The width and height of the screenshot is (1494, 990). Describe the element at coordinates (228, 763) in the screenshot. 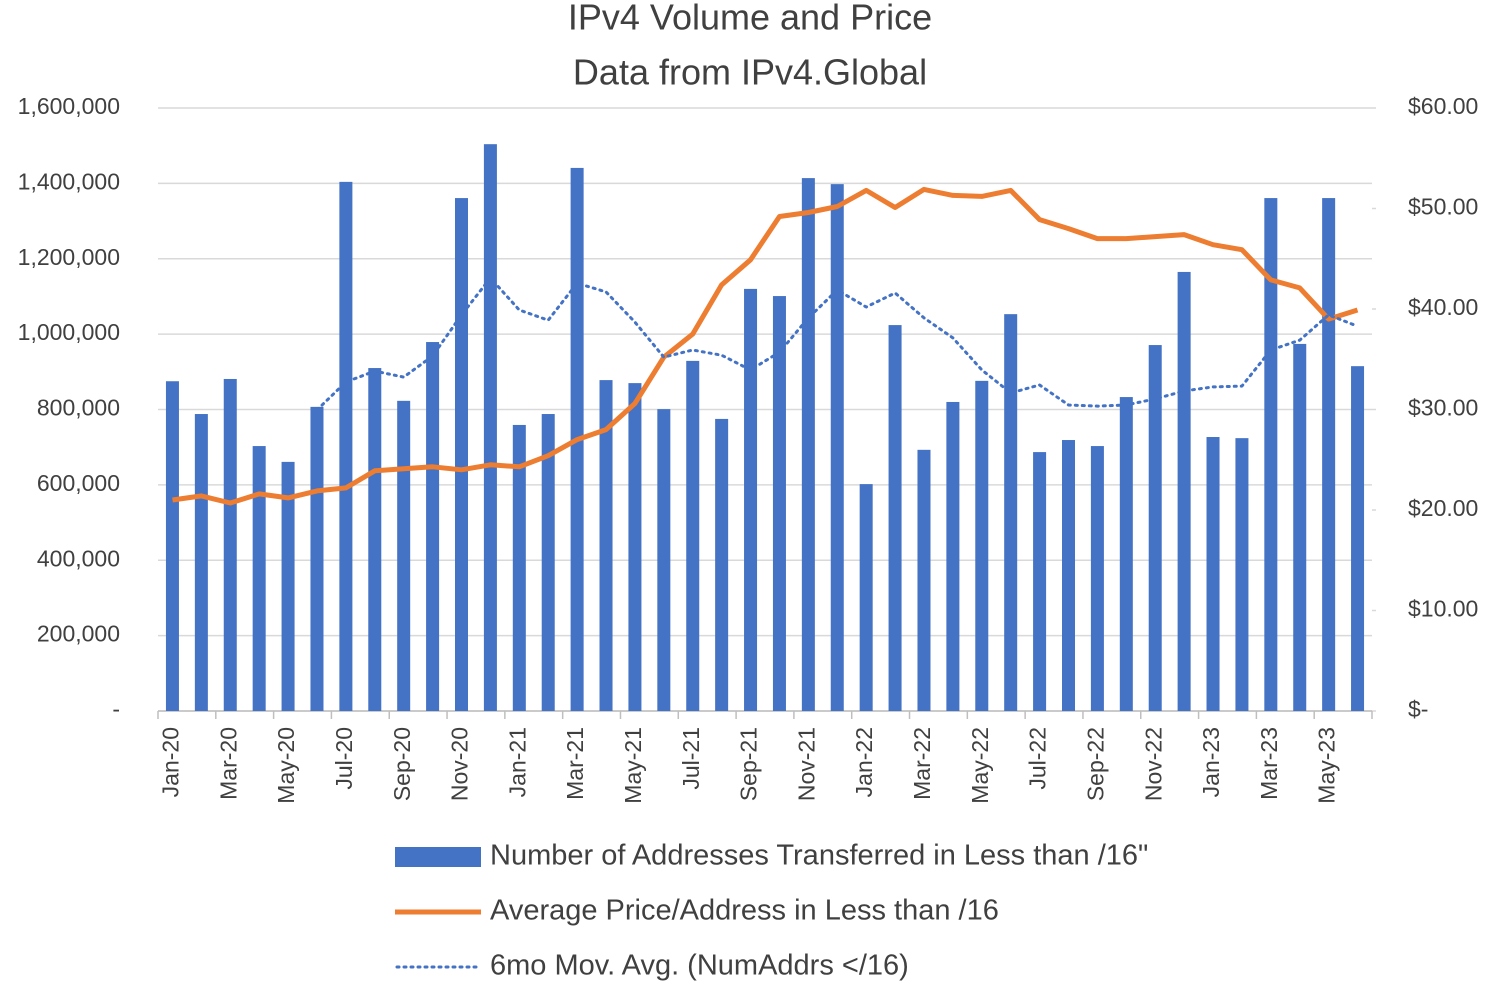

I see `x-tick-label: Mar-20` at that location.